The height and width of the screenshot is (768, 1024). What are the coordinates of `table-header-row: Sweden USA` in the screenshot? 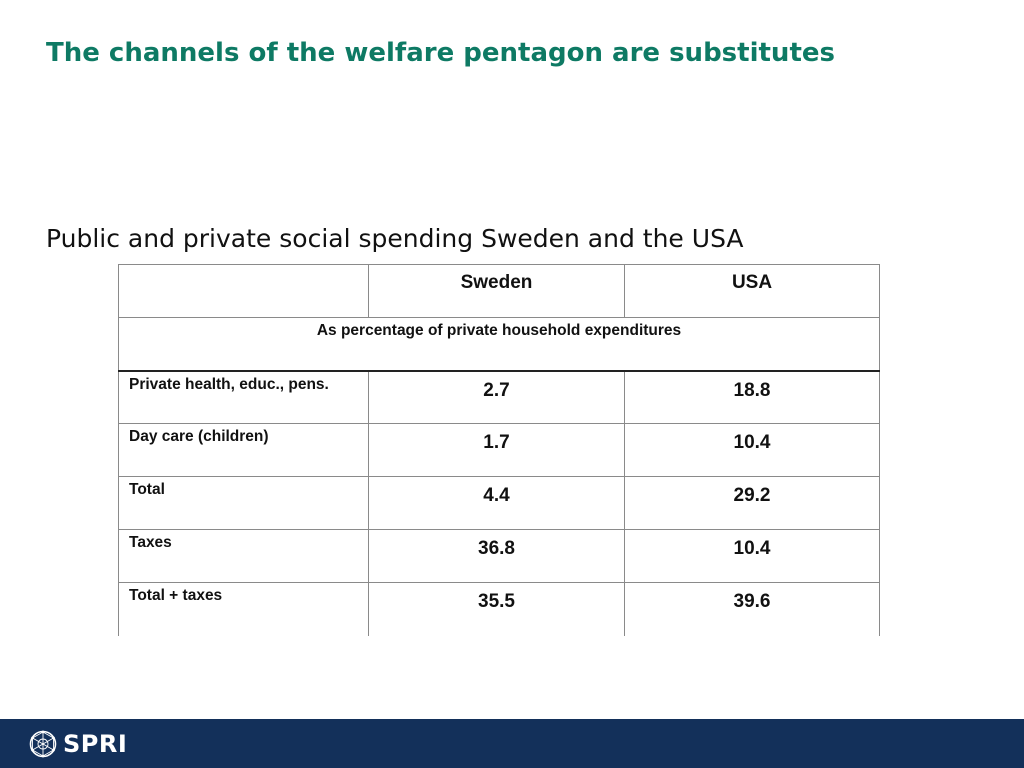 It's located at (499, 291).